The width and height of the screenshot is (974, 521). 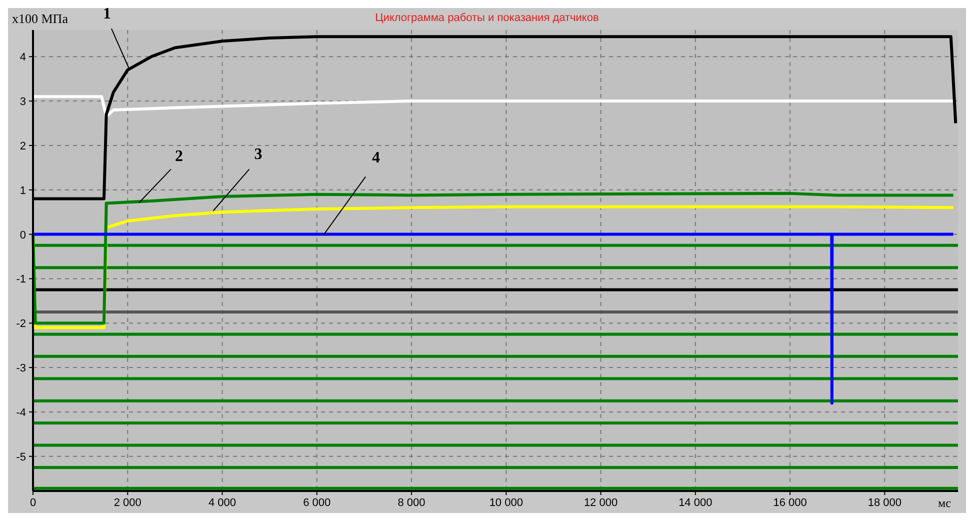 What do you see at coordinates (21, 368) in the screenshot?
I see `y-tick-label: -3` at bounding box center [21, 368].